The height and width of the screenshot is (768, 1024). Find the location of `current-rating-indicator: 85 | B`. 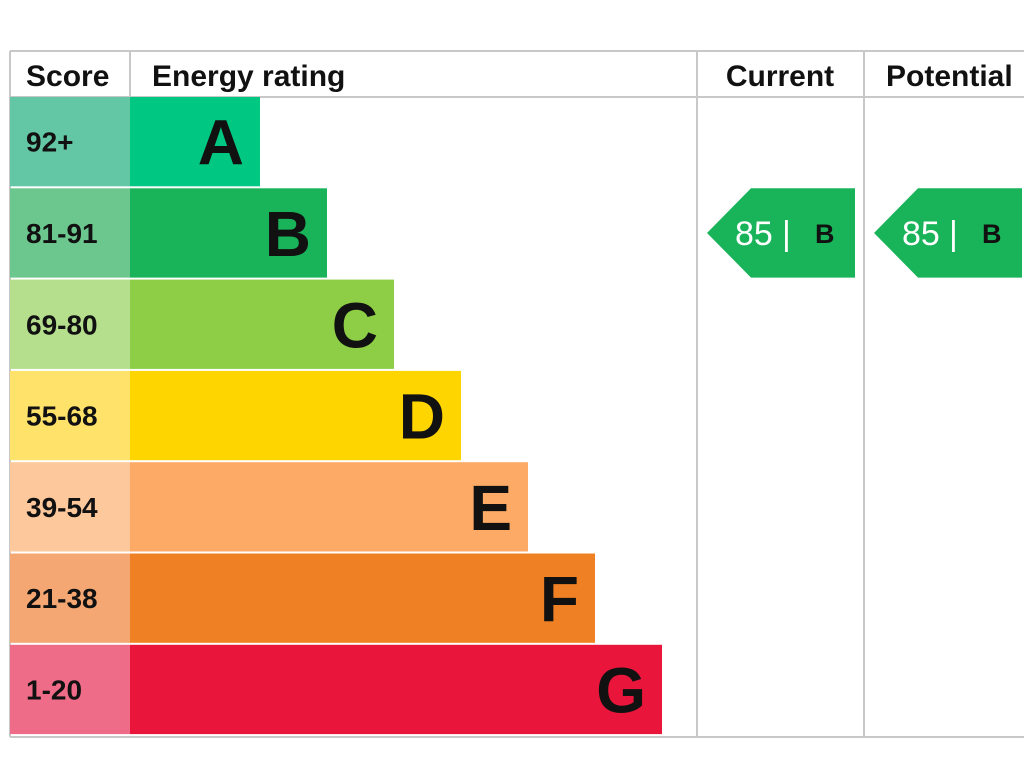

current-rating-indicator: 85 | B is located at coordinates (781, 233).